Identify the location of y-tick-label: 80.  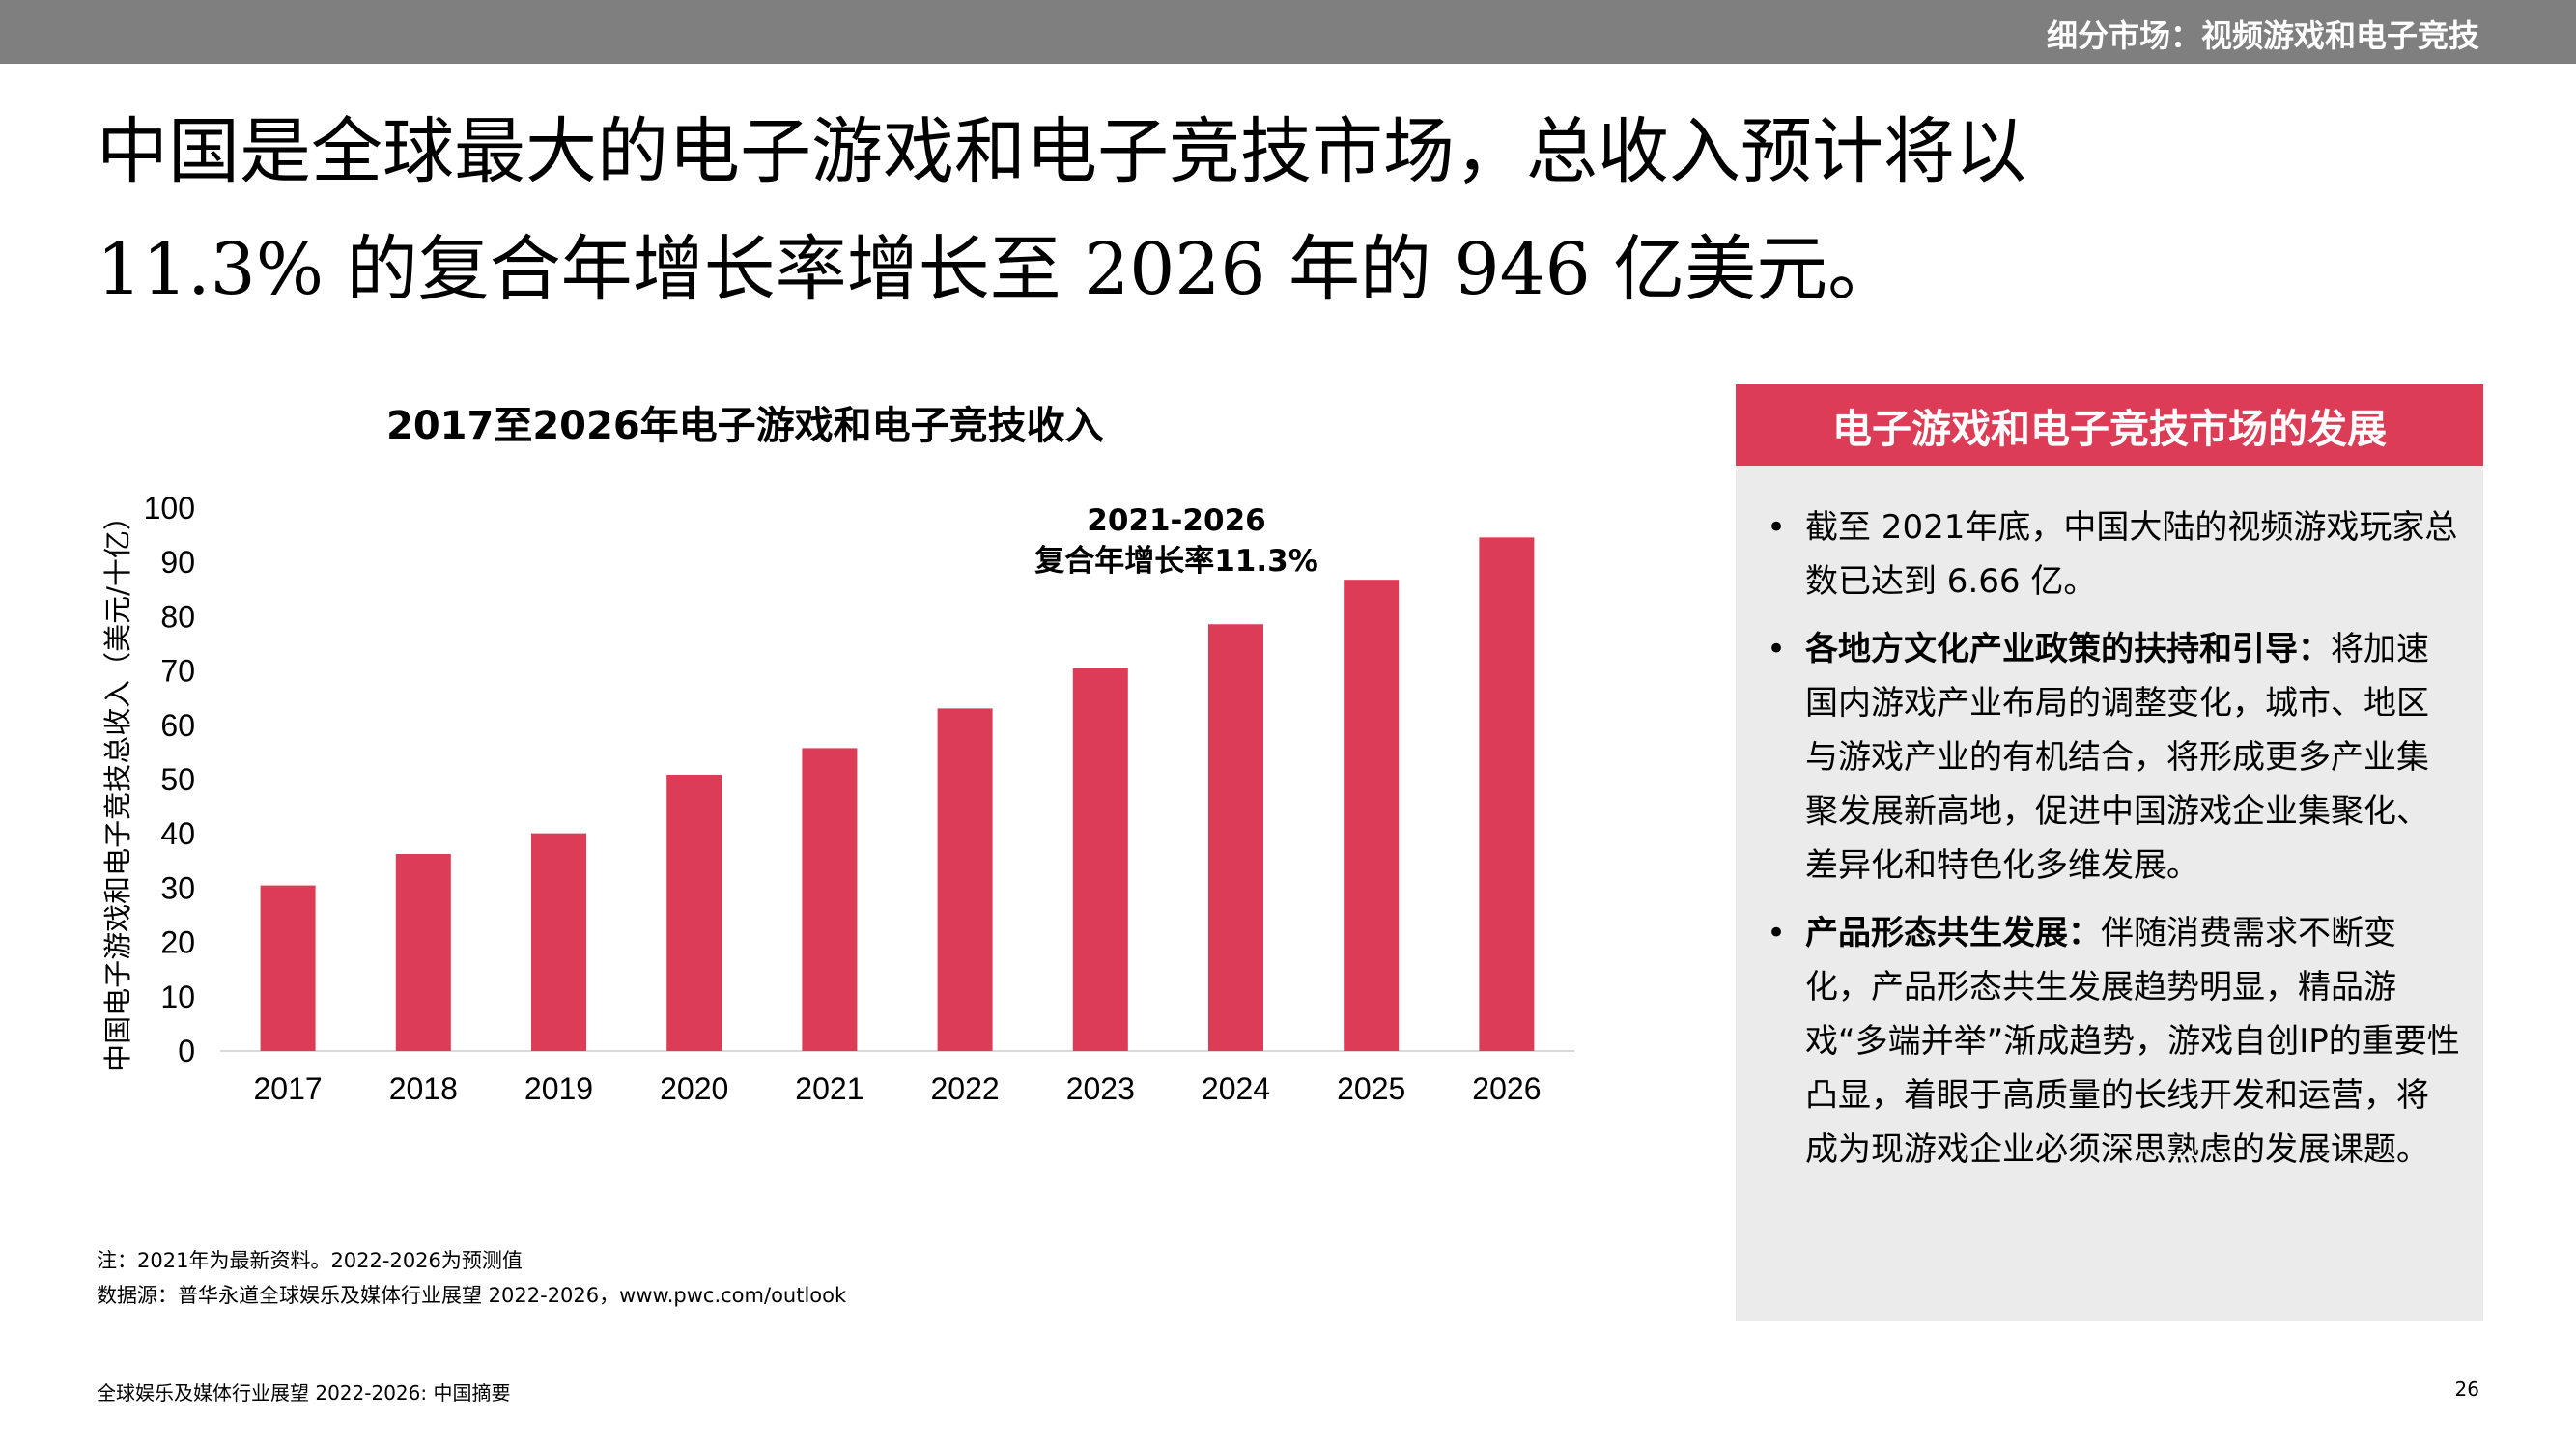
(177, 616).